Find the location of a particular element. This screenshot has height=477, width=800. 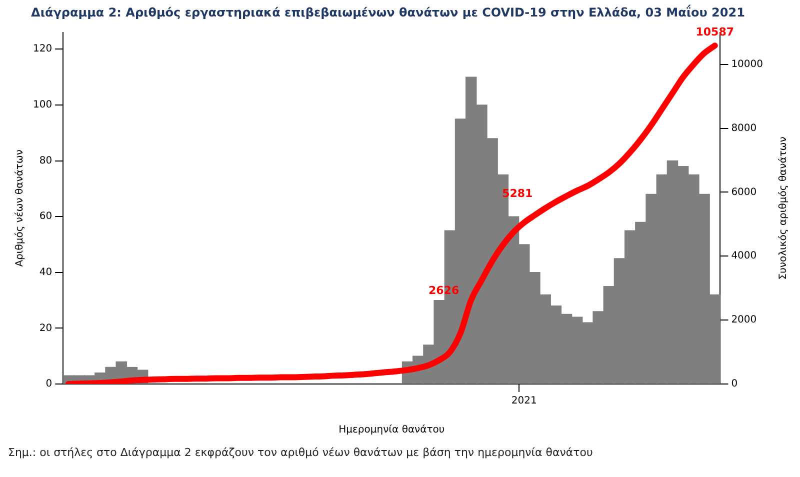

y2-tick-label: 8000 is located at coordinates (744, 128).